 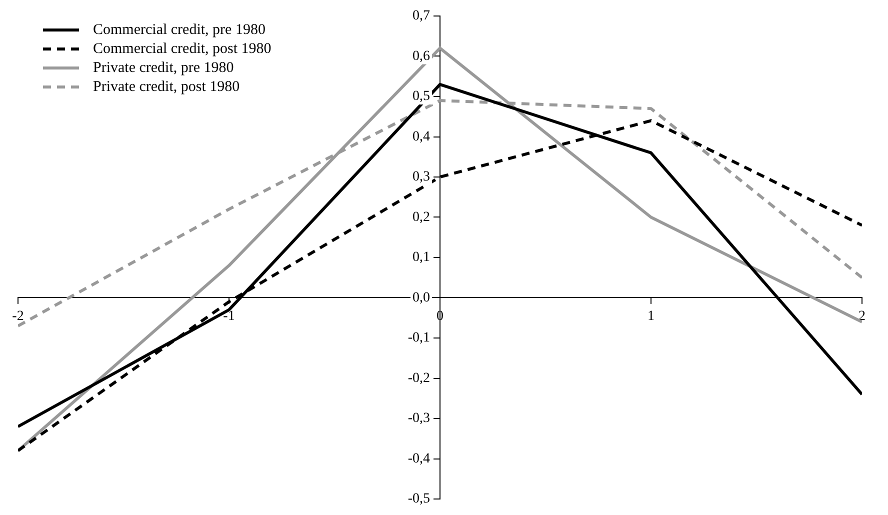 I want to click on legend-label: Commercial credit, pre 1980, so click(x=179, y=30).